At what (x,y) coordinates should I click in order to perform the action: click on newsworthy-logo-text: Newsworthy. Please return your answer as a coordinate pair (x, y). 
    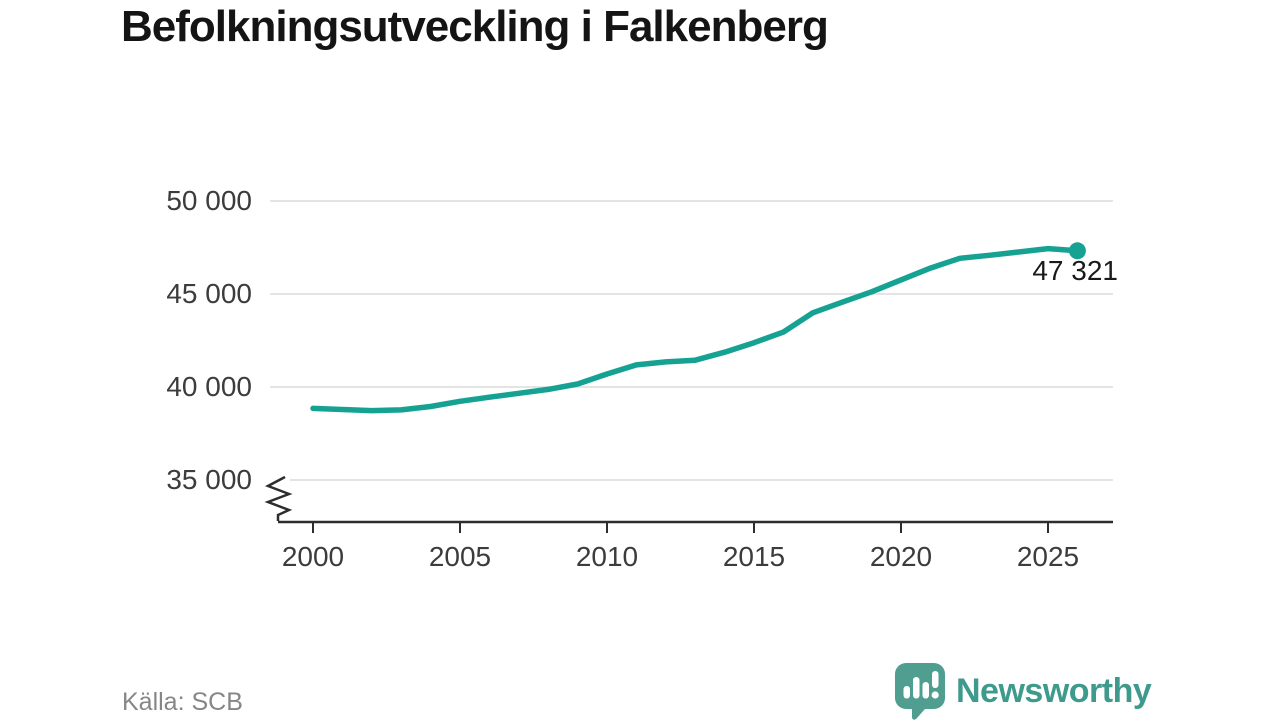
    Looking at the image, I should click on (1054, 691).